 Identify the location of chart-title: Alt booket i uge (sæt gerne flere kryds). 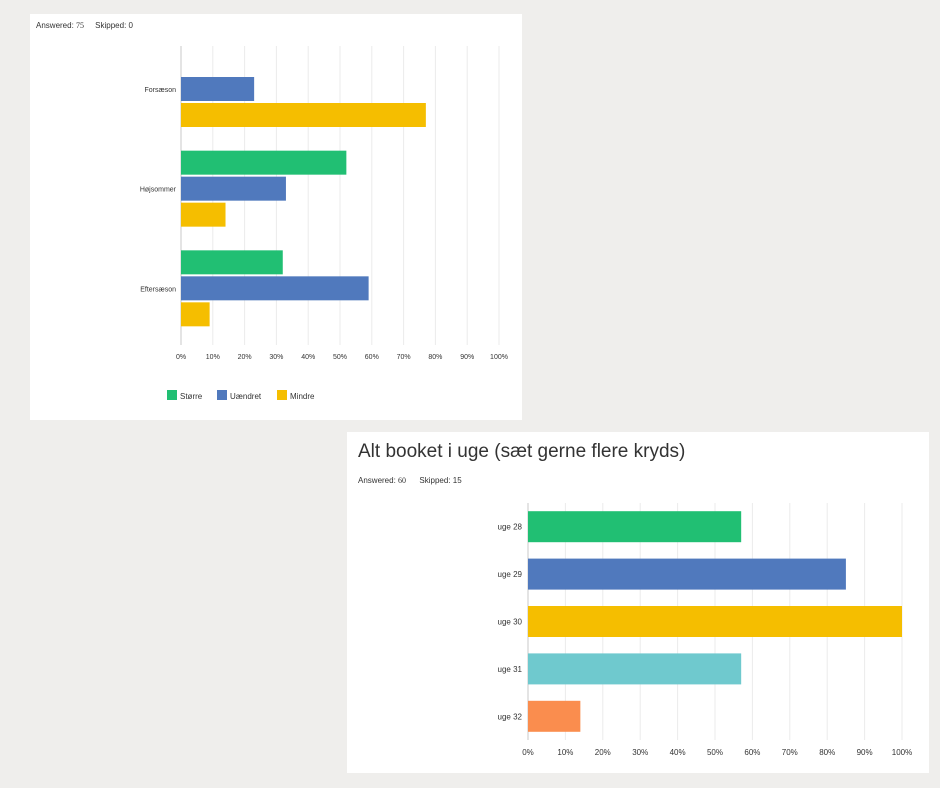
(522, 451).